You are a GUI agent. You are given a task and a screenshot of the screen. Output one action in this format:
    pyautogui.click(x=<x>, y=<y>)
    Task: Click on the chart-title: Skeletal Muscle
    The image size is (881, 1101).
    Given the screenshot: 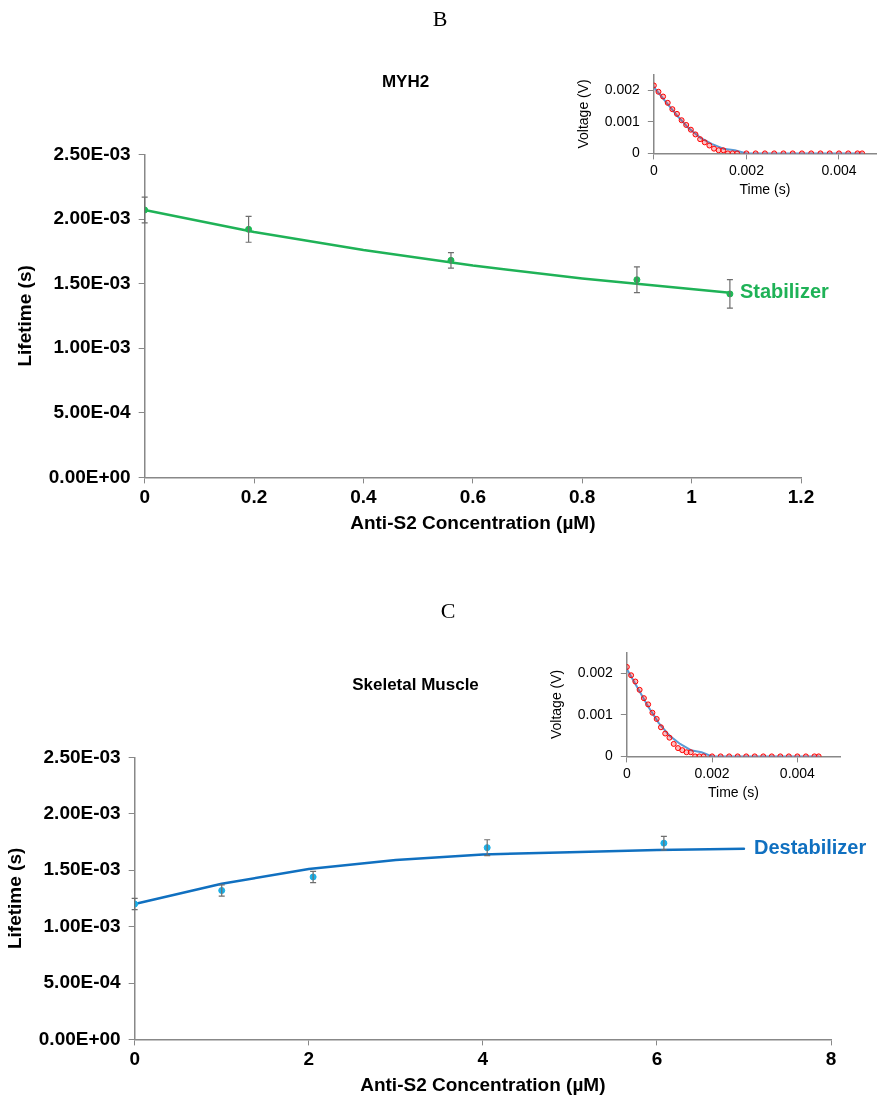 What is the action you would take?
    pyautogui.click(x=415, y=684)
    